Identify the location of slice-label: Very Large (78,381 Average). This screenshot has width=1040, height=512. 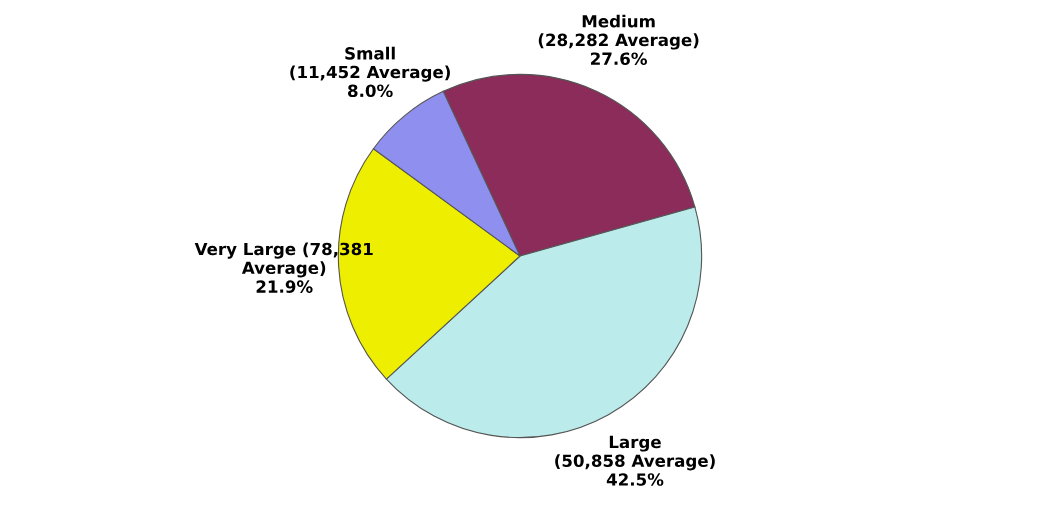
(283, 260).